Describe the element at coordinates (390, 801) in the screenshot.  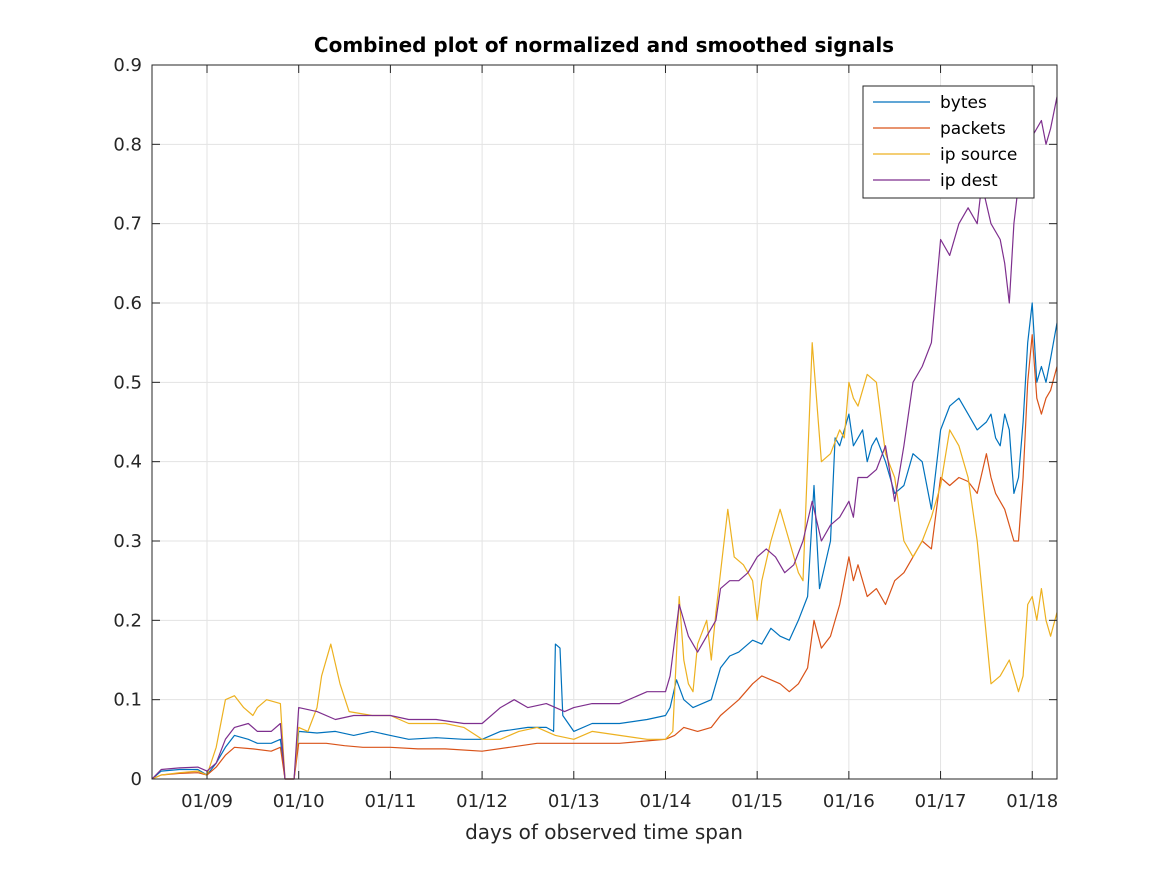
I see `x-tick-label: 01/11` at that location.